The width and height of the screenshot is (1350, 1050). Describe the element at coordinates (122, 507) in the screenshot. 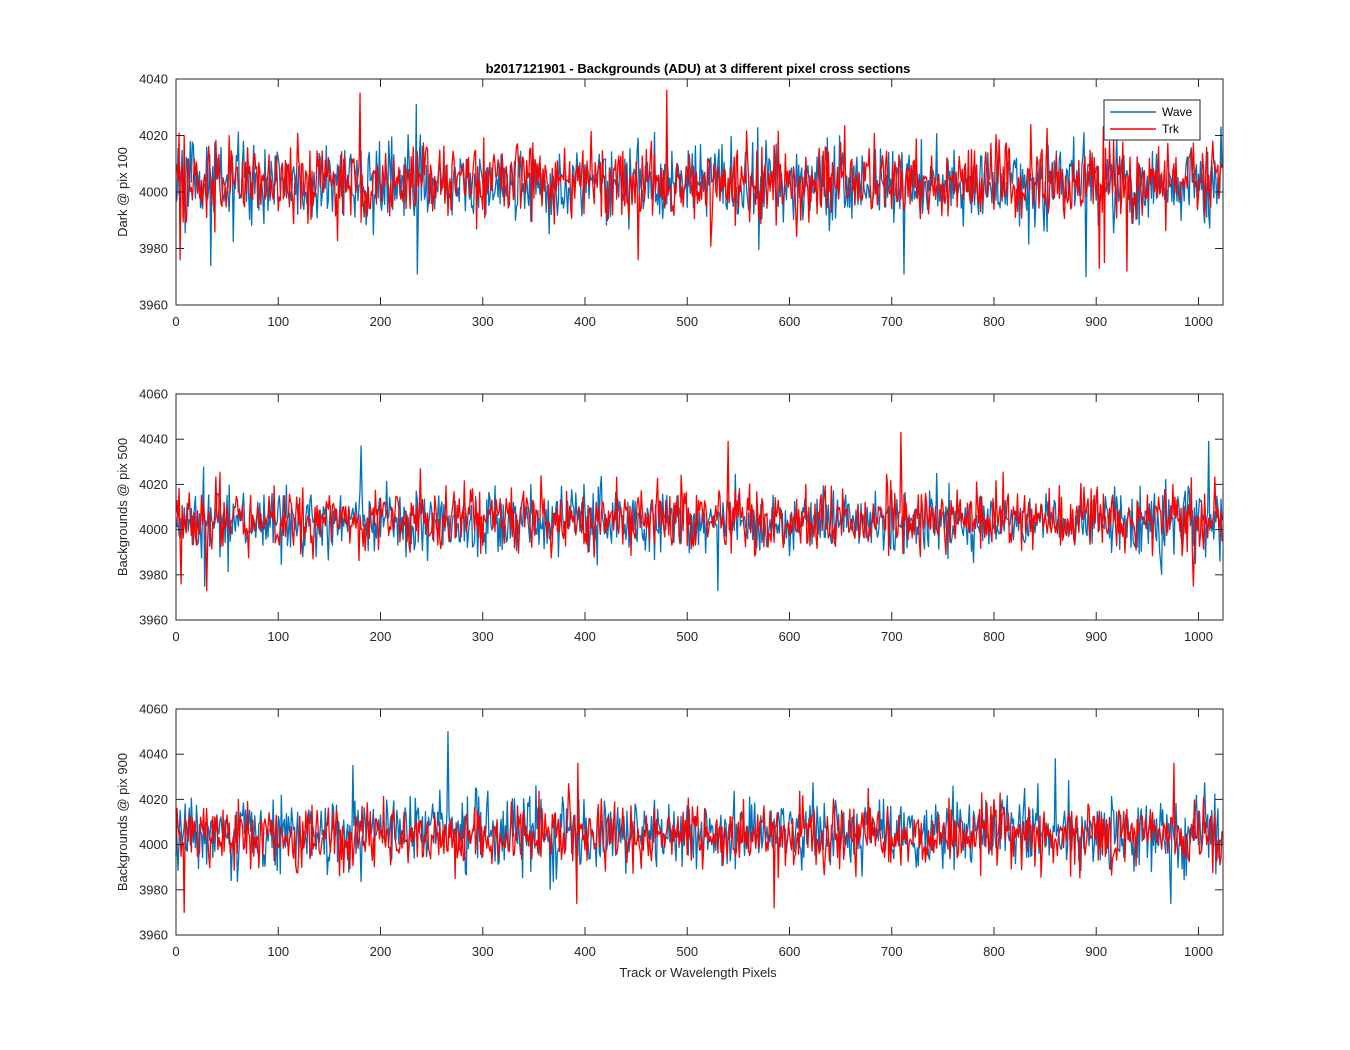

I see `y-axis-label: Backgrounds @ pix 500` at that location.